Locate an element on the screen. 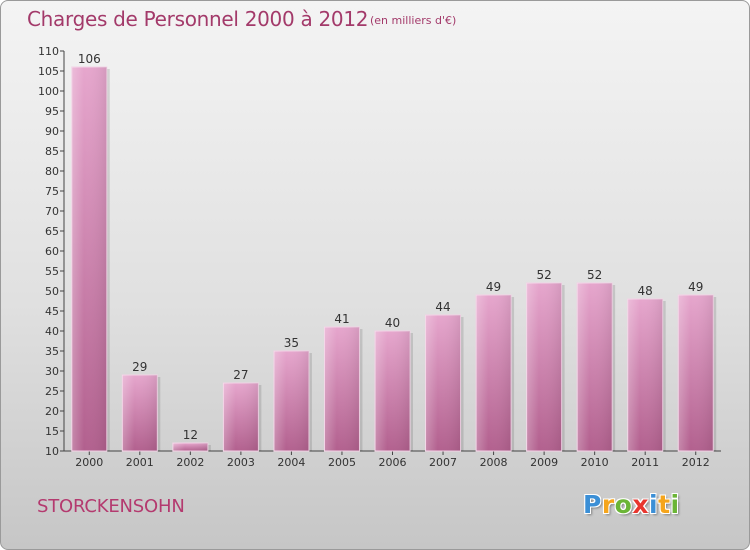 This screenshot has height=550, width=750. proxiti-logo: Proxiti is located at coordinates (631, 504).